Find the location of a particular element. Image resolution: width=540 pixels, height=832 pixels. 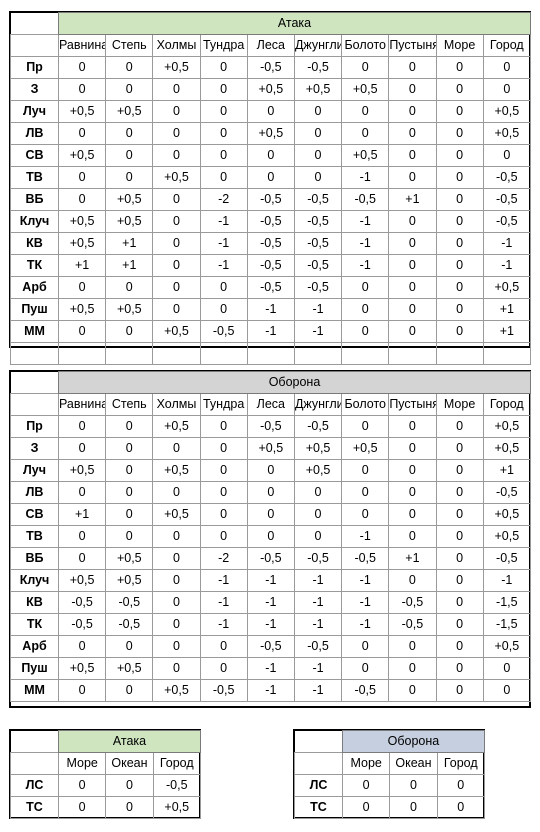

naval-defense-title: Оборона is located at coordinates (413, 741).